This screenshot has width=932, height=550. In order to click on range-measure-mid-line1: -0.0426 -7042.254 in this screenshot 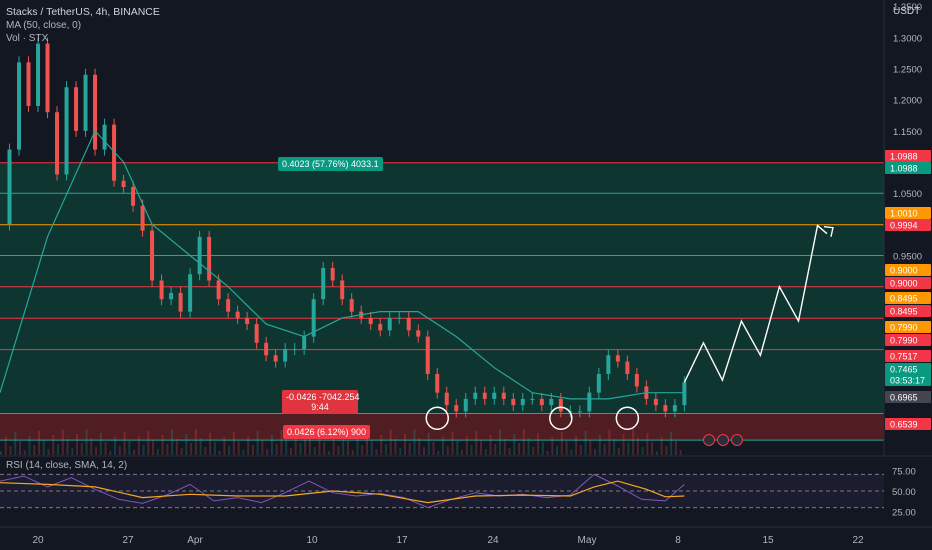, I will do `click(323, 397)`.